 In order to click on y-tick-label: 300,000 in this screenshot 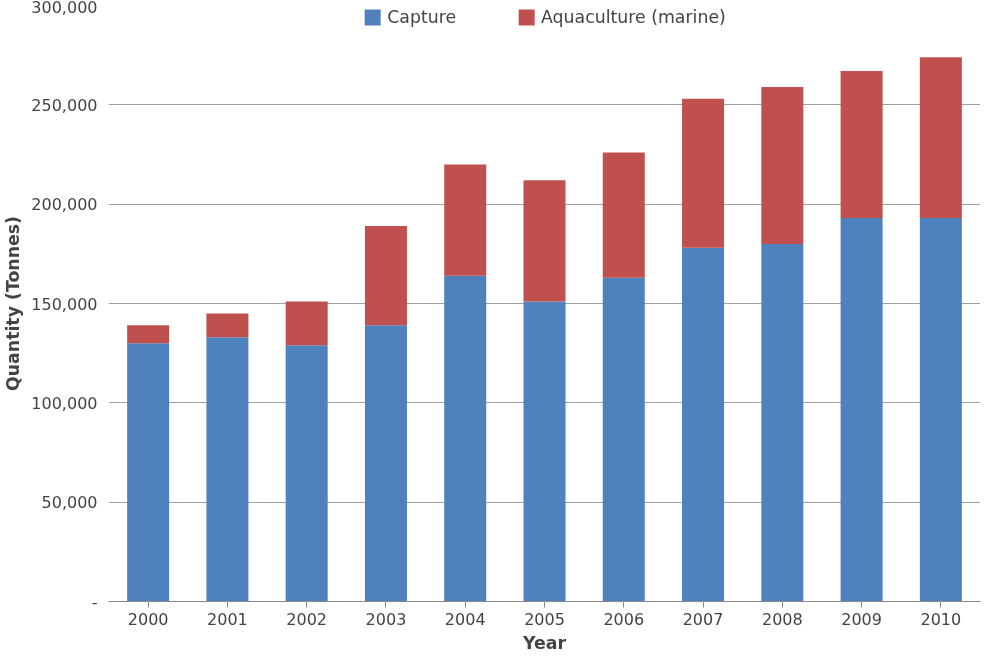, I will do `click(64, 8)`.